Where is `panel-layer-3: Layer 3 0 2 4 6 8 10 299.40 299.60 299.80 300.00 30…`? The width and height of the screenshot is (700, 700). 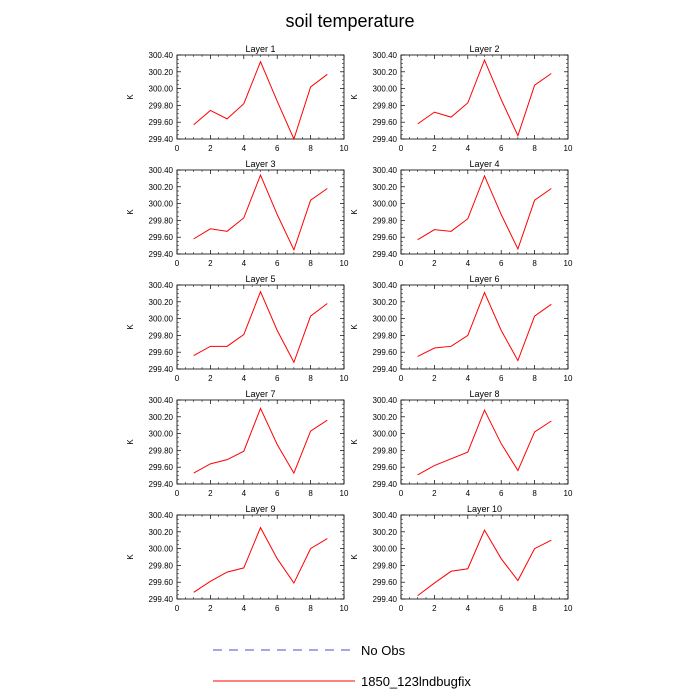 panel-layer-3: Layer 3 0 2 4 6 8 10 299.40 299.60 299.80 300.00 30… is located at coordinates (237, 213).